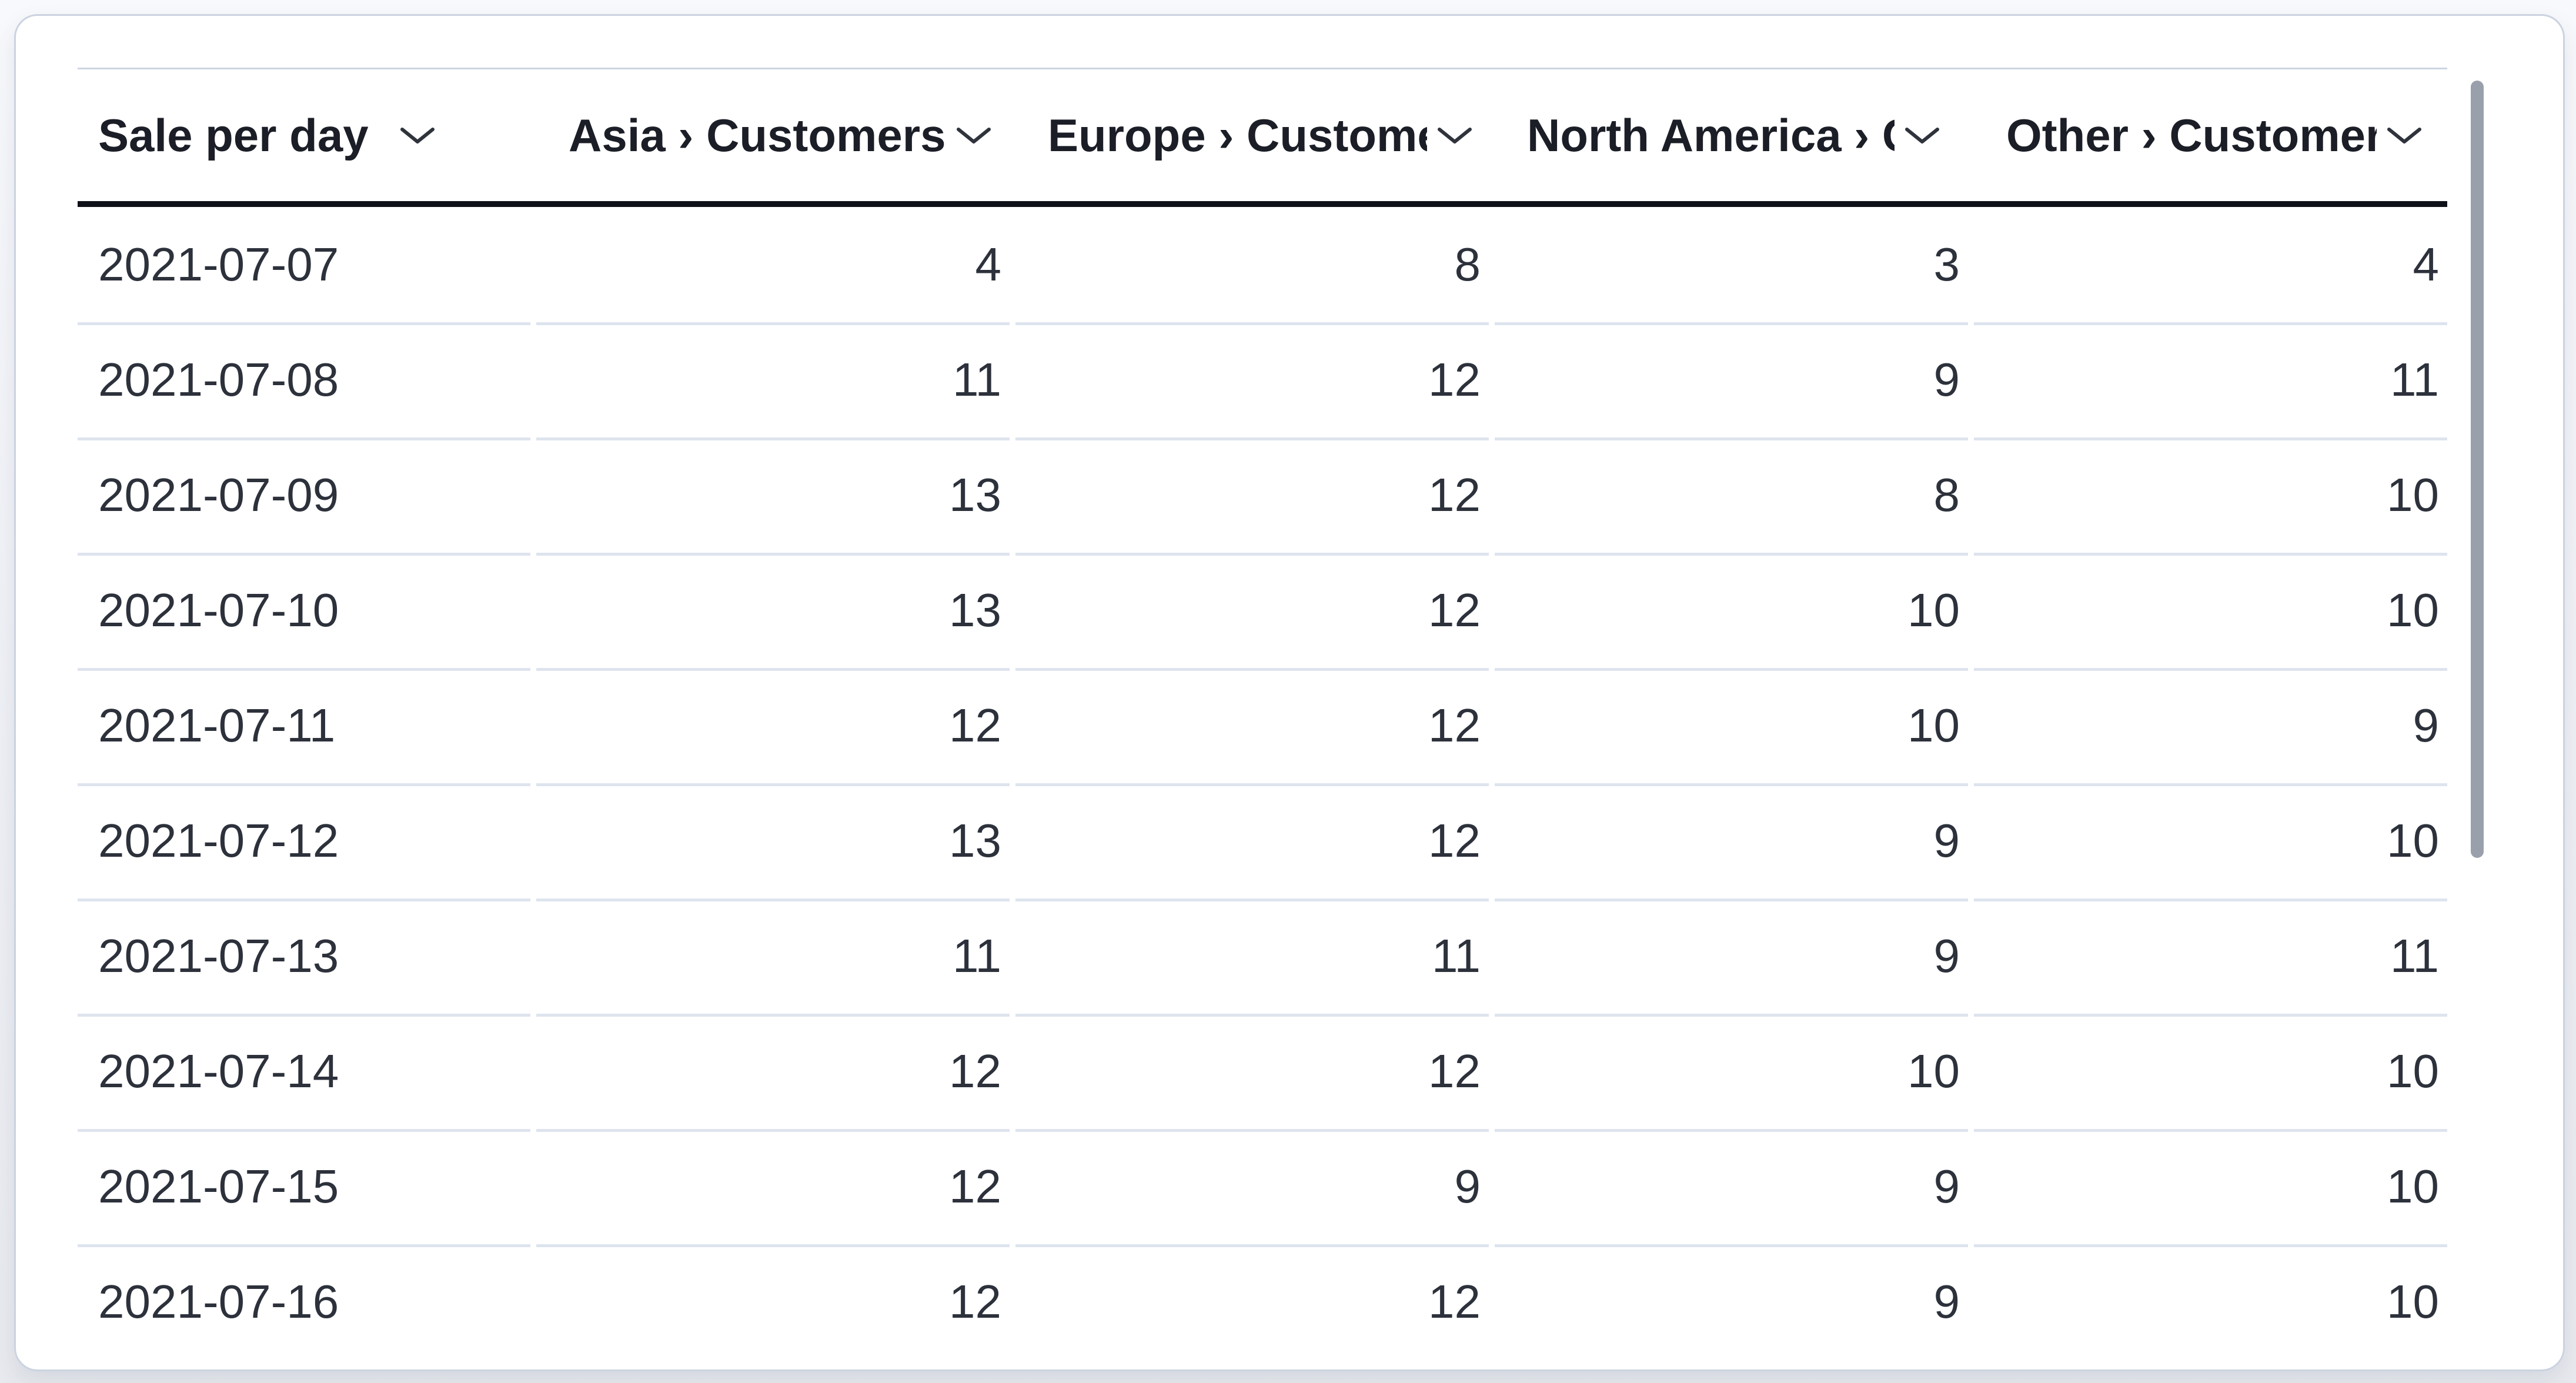 This screenshot has width=2576, height=1383. What do you see at coordinates (304, 1188) in the screenshot?
I see `date-cell: 2021-07-15` at bounding box center [304, 1188].